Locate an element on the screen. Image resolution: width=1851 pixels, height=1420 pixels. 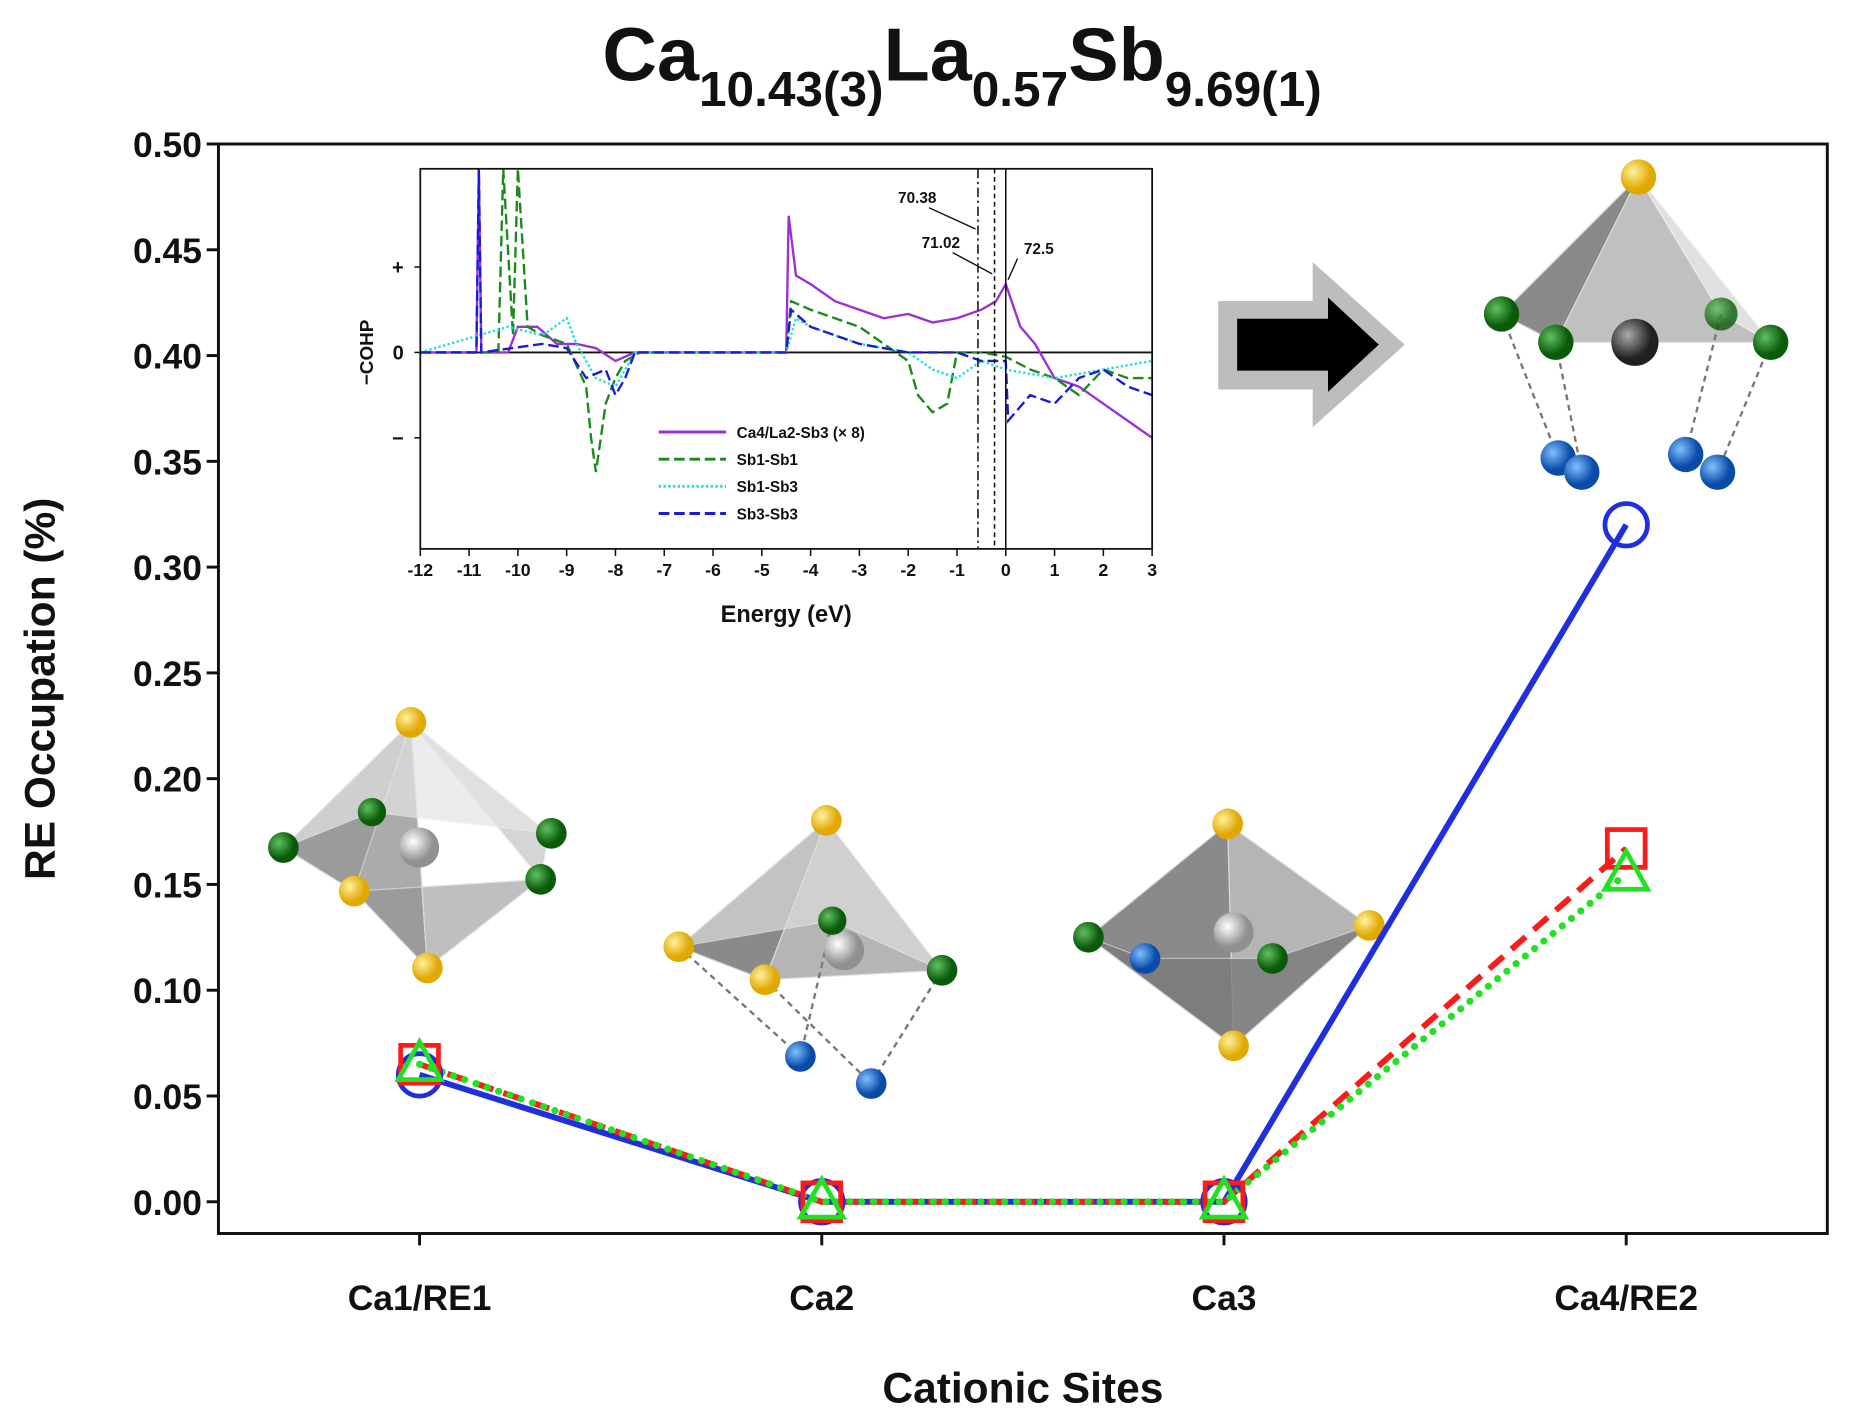
x-tick-label: 1 is located at coordinates (1055, 570).